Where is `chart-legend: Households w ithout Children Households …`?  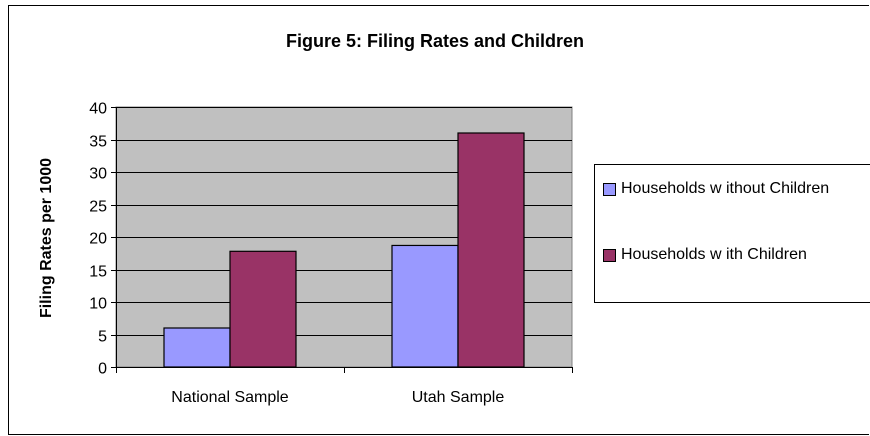 chart-legend: Households w ithout Children Households … is located at coordinates (732, 233).